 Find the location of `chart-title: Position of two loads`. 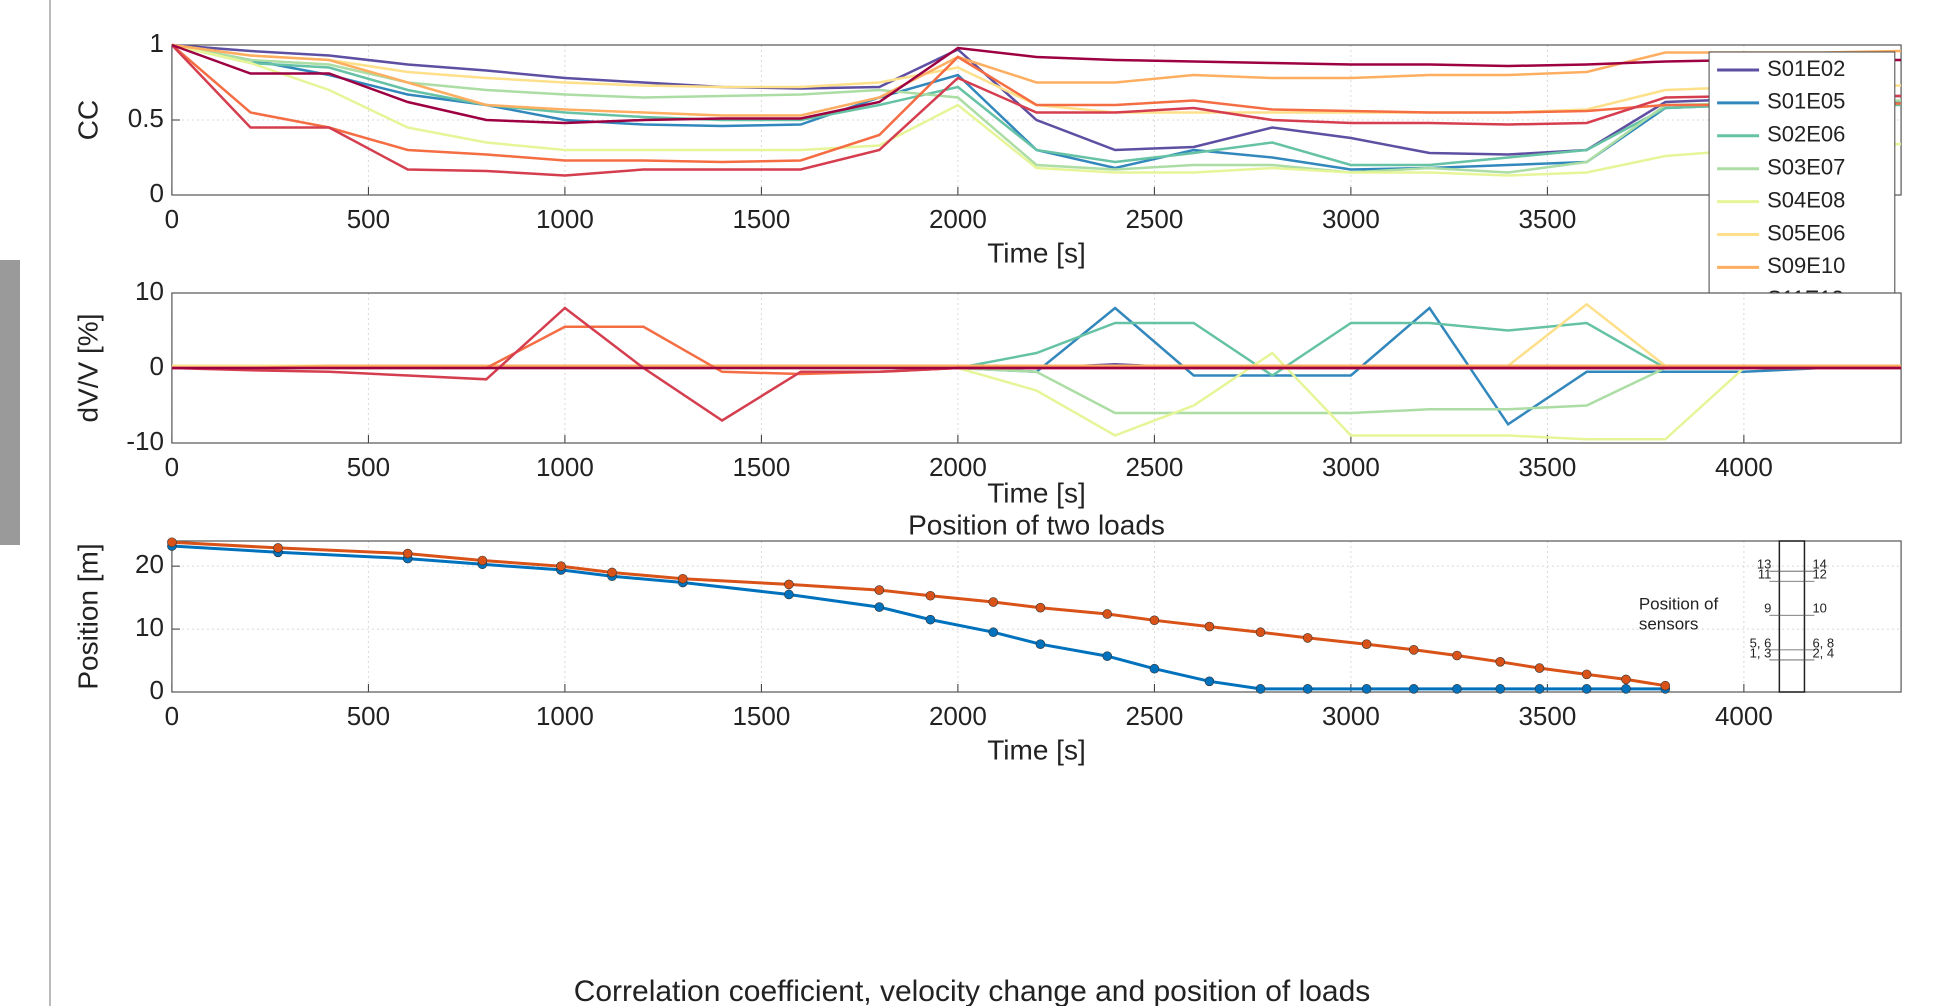

chart-title: Position of two loads is located at coordinates (1036, 524).